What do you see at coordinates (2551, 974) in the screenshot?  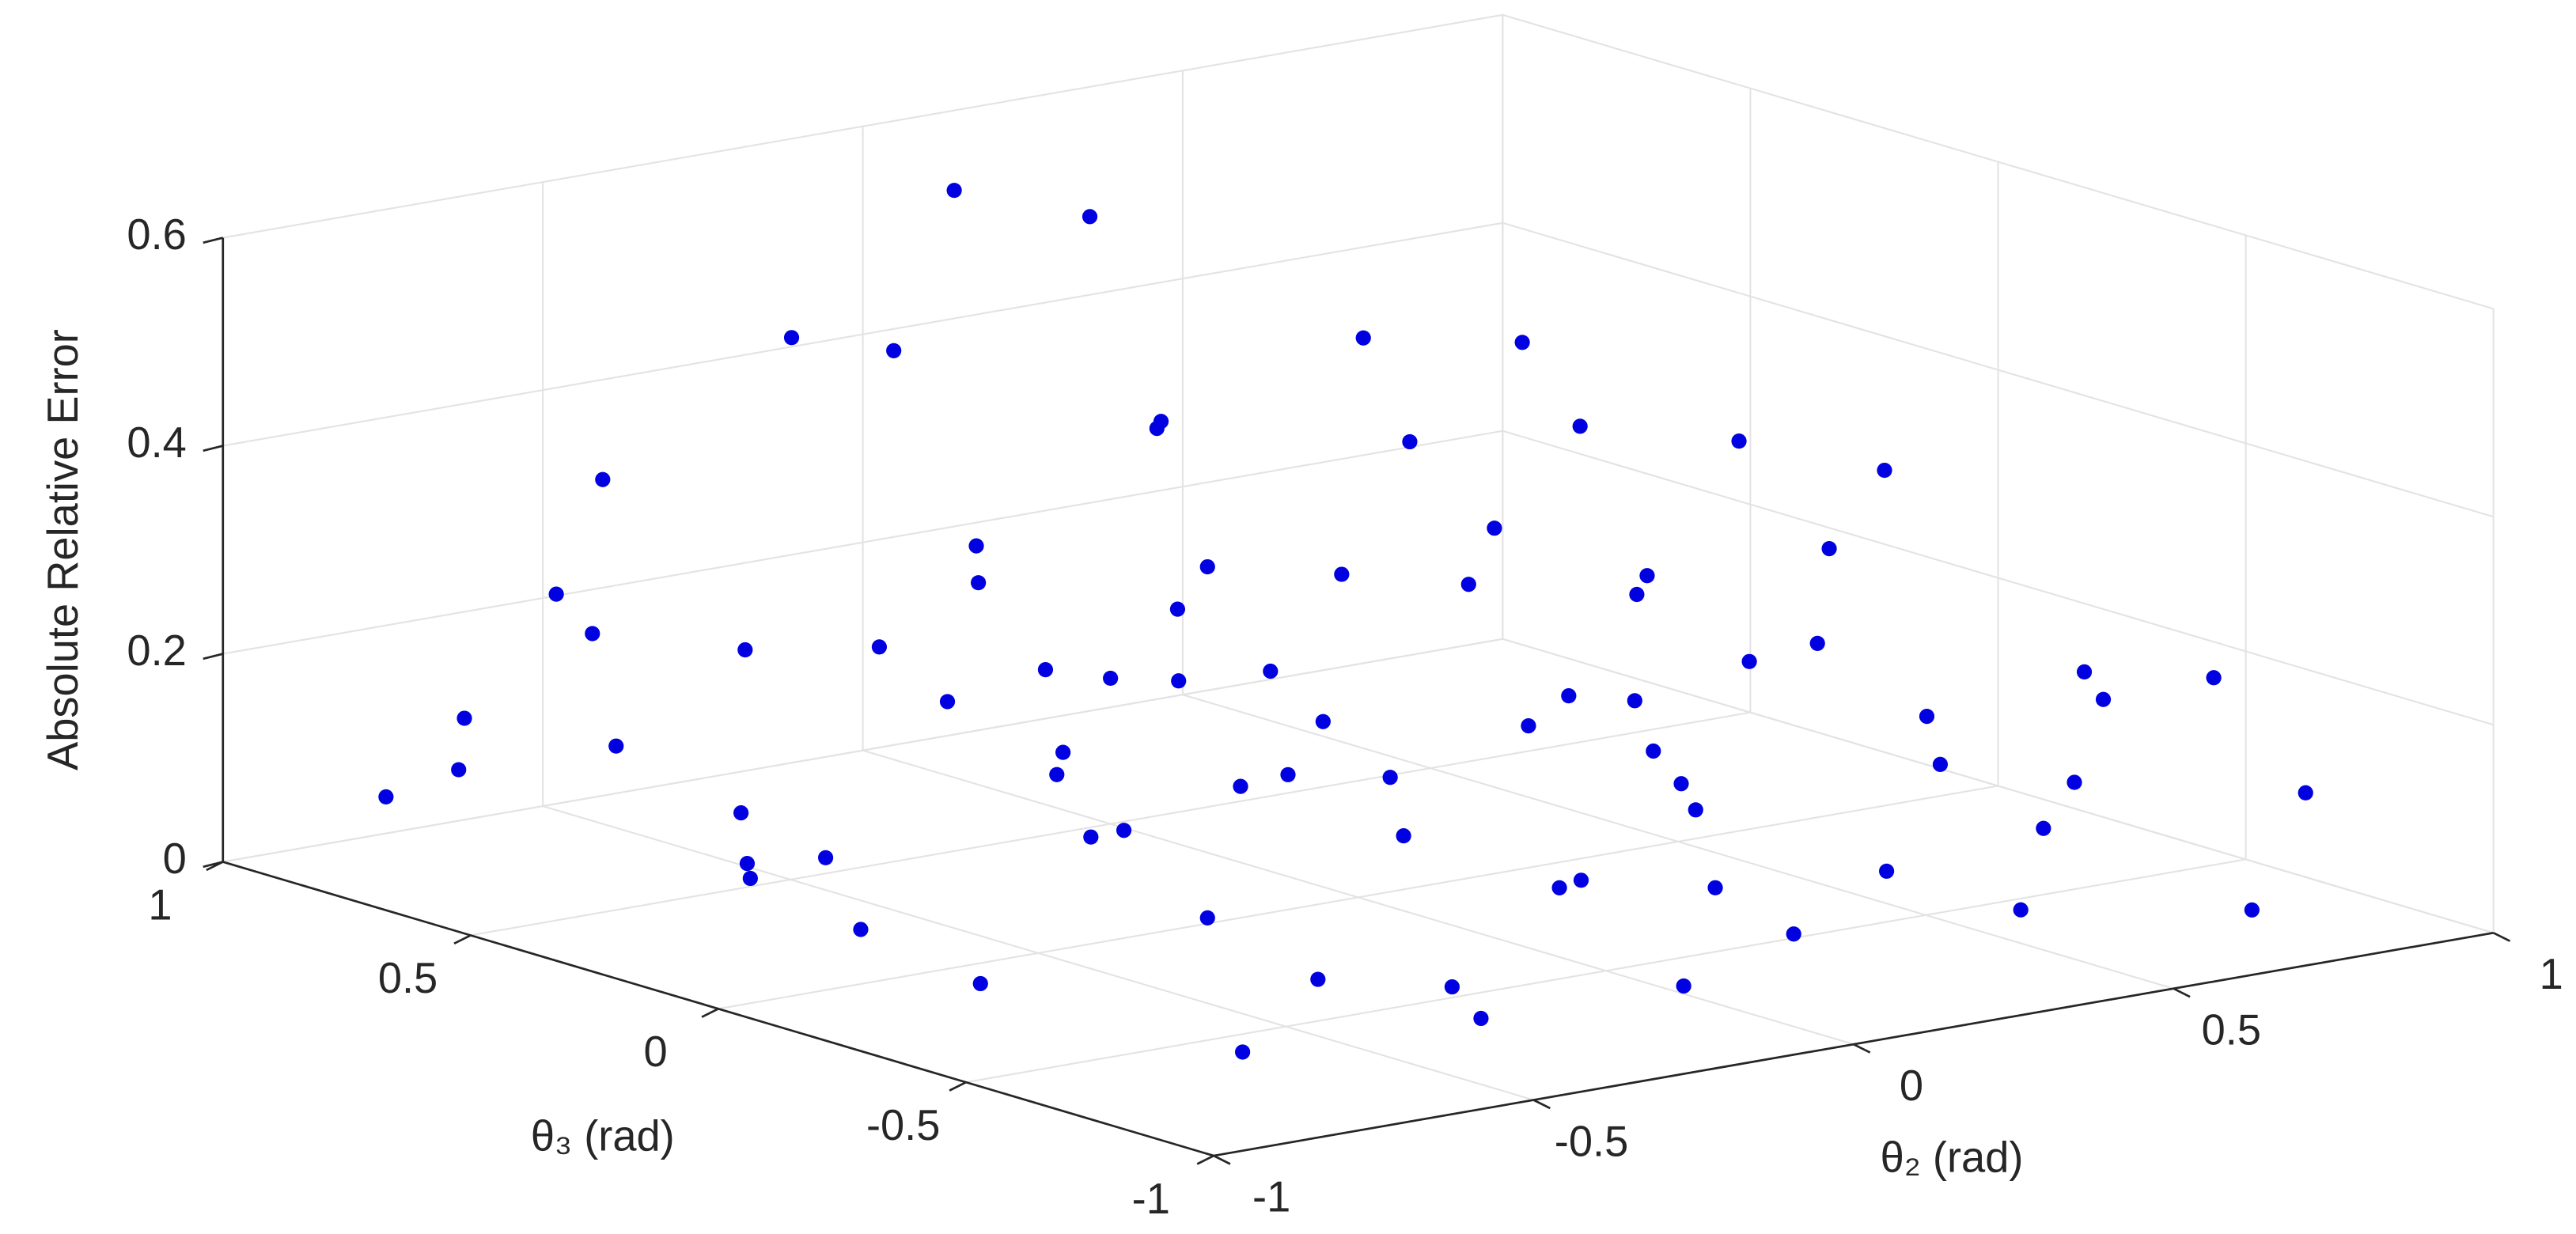 I see `x-tick-label: 1` at bounding box center [2551, 974].